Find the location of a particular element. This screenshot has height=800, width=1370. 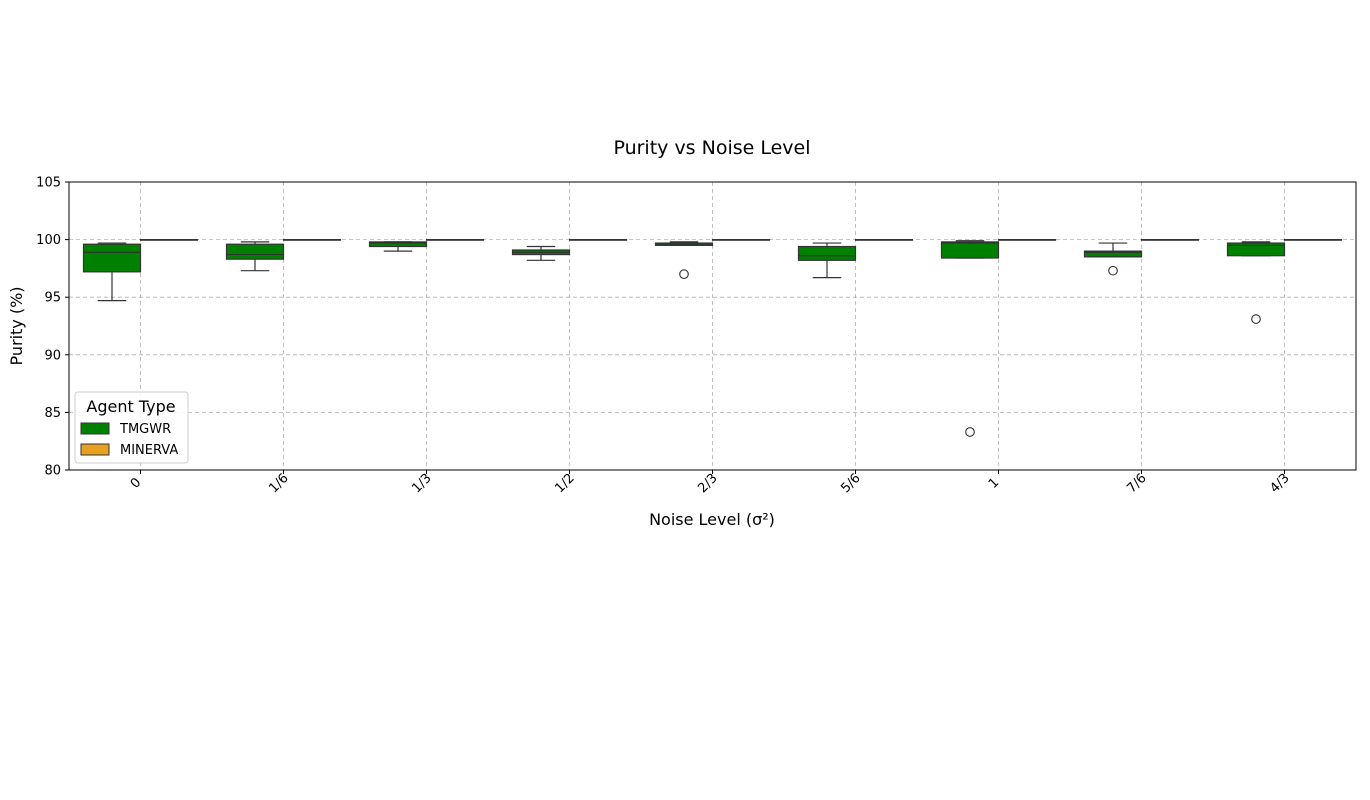

legend-swatch-minerva is located at coordinates (95, 449).